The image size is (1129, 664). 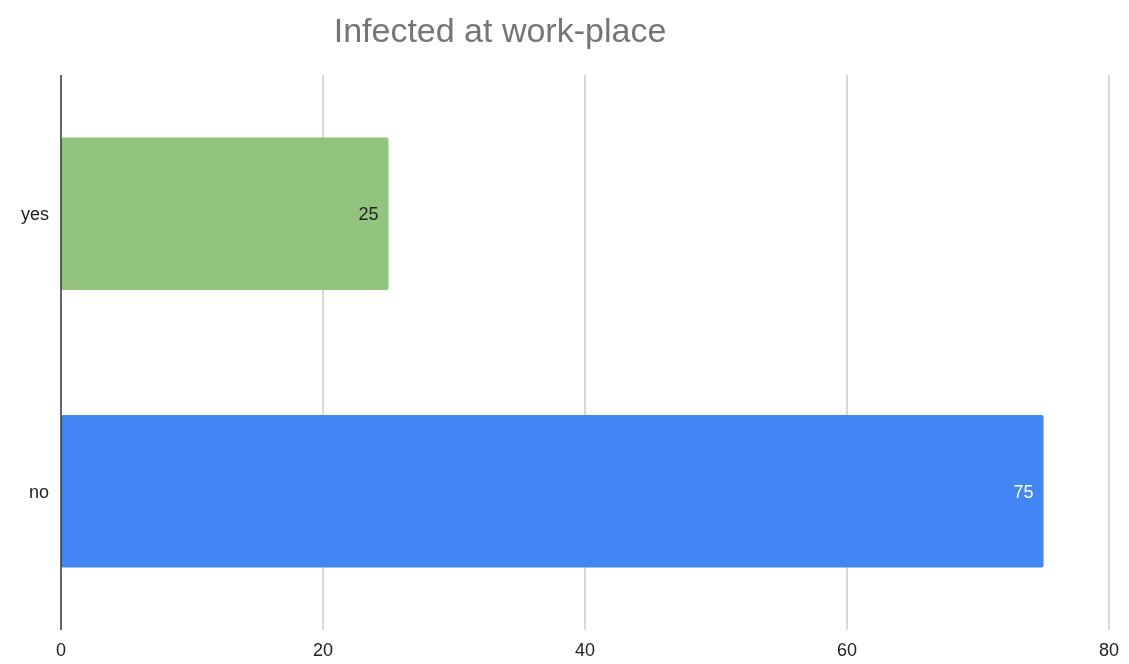 What do you see at coordinates (38, 491) in the screenshot?
I see `y-tick-label: no` at bounding box center [38, 491].